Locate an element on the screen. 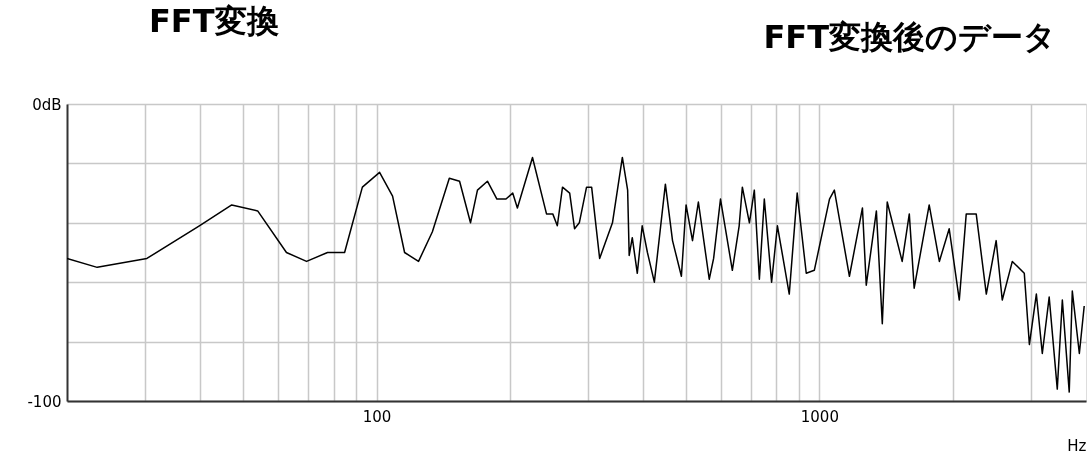 Image resolution: width=1091 pixels, height=457 pixels. x-tick-label: 100 is located at coordinates (377, 416).